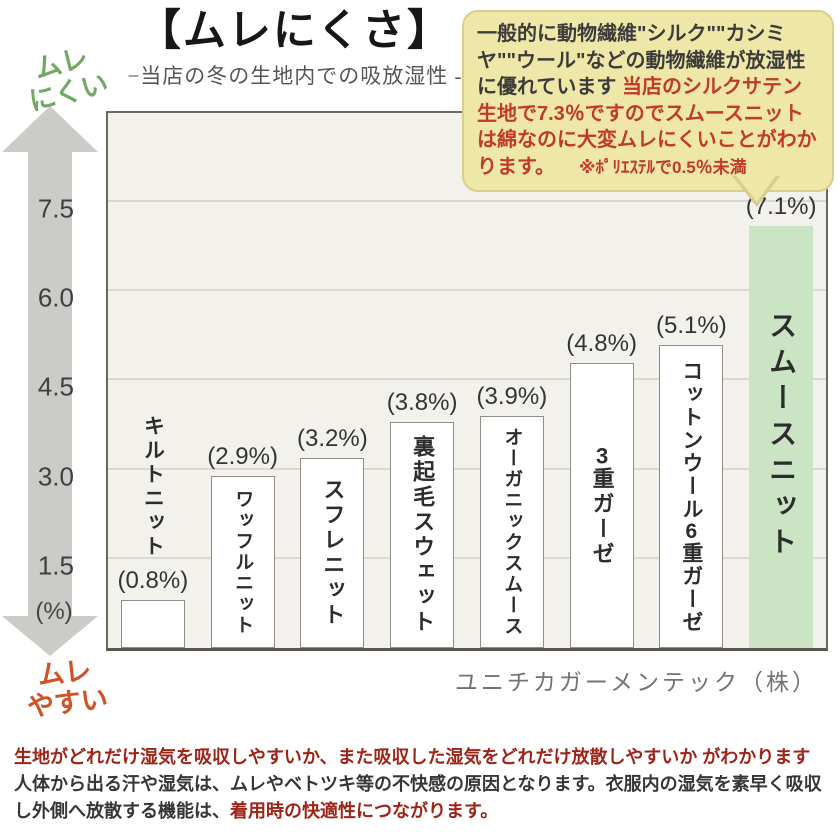 The image size is (840, 840). I want to click on bar-slot-4: (3.8%) 裏起毛スウェット, so click(422, 380).